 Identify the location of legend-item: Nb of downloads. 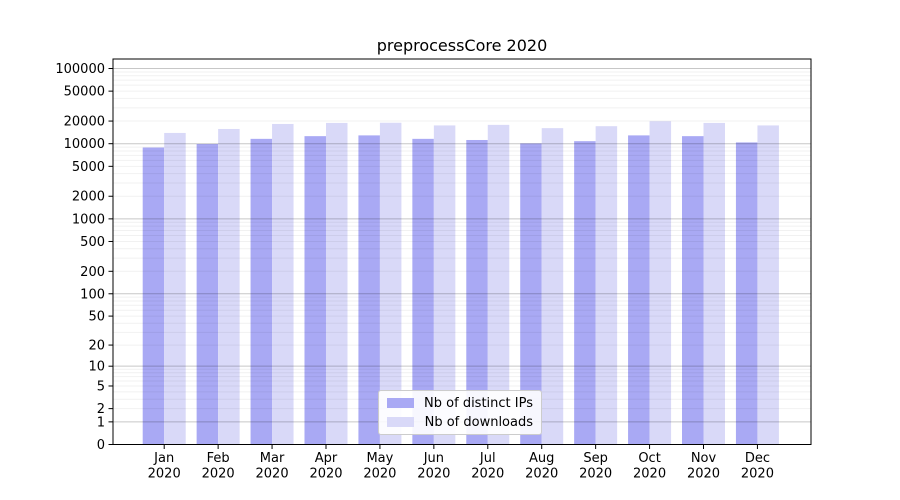
(460, 422).